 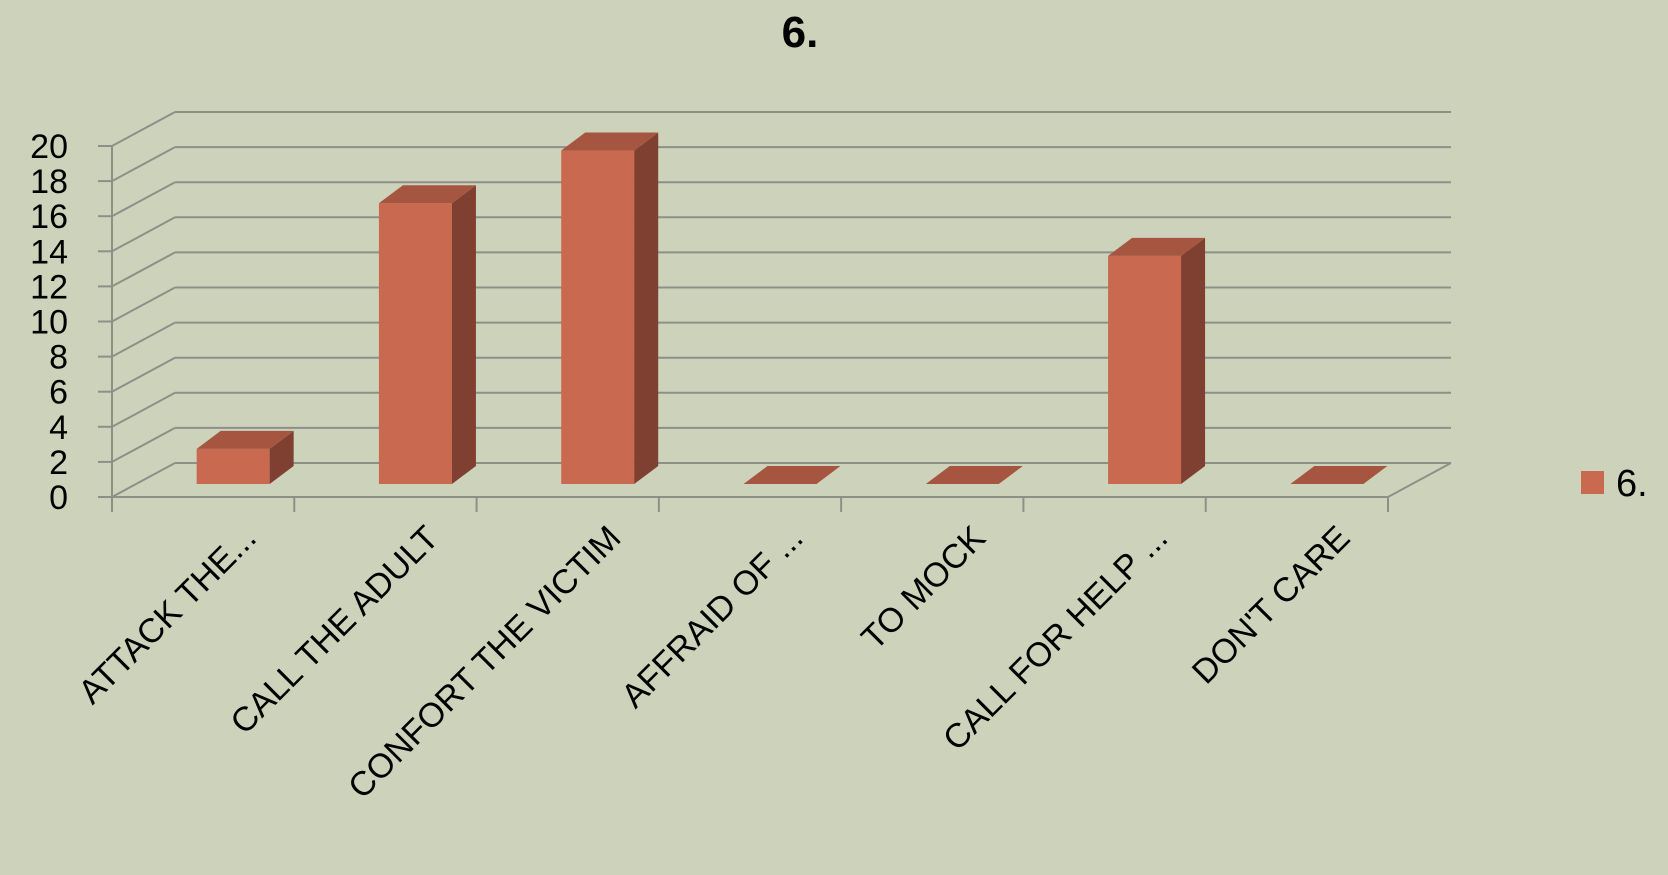 I want to click on y-tick-label: 18, so click(x=49, y=182).